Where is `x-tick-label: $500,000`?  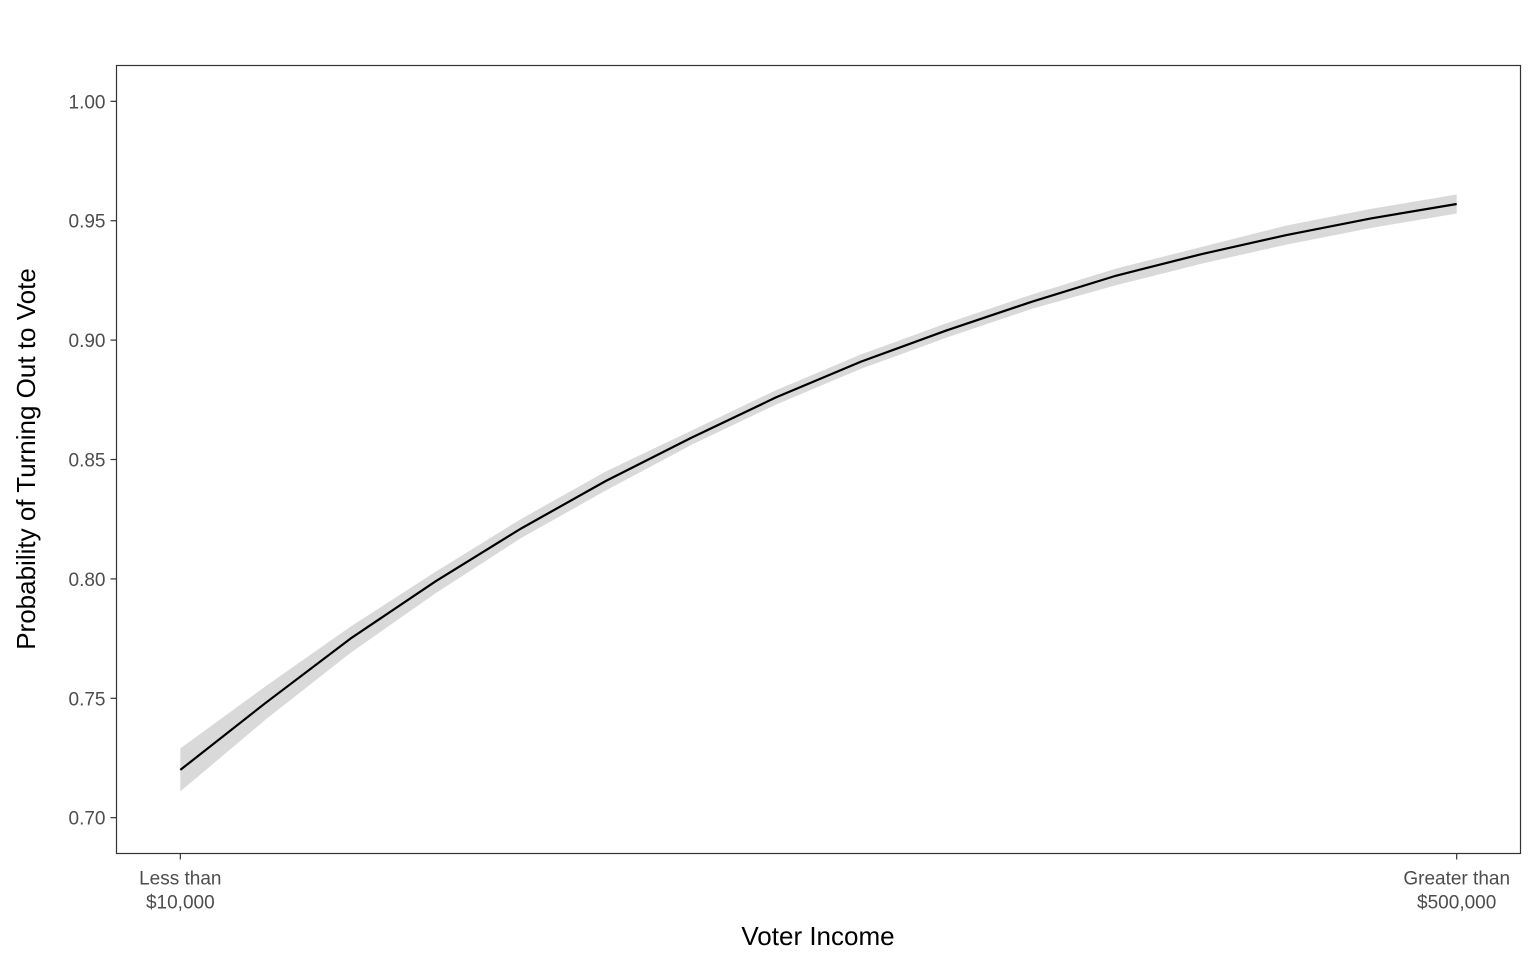
x-tick-label: $500,000 is located at coordinates (1456, 903).